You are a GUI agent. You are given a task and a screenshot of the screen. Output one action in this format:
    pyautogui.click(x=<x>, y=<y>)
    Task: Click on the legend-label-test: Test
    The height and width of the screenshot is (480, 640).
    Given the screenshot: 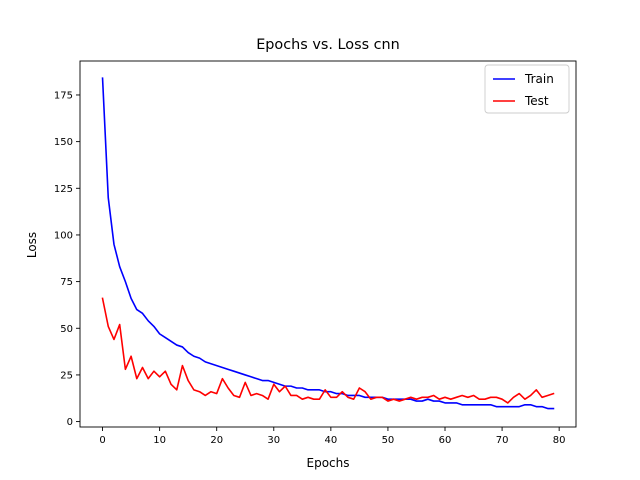 What is the action you would take?
    pyautogui.click(x=536, y=101)
    